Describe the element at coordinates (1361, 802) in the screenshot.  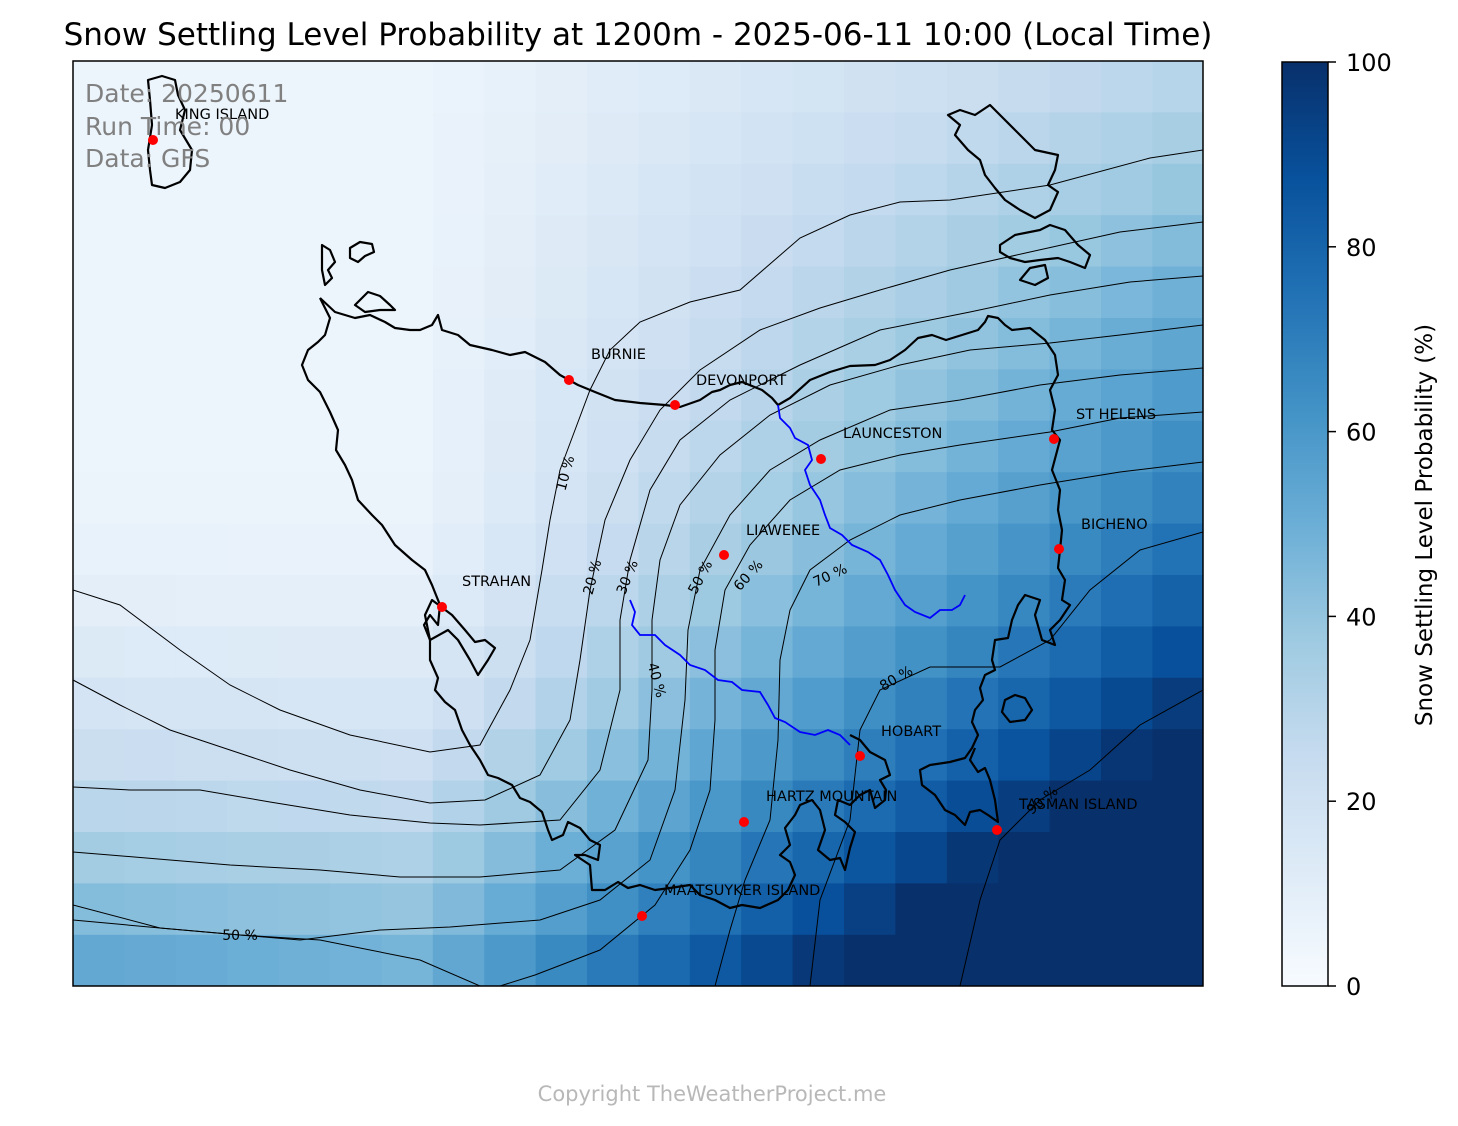
I see `colorbar-tick-label: 20` at that location.